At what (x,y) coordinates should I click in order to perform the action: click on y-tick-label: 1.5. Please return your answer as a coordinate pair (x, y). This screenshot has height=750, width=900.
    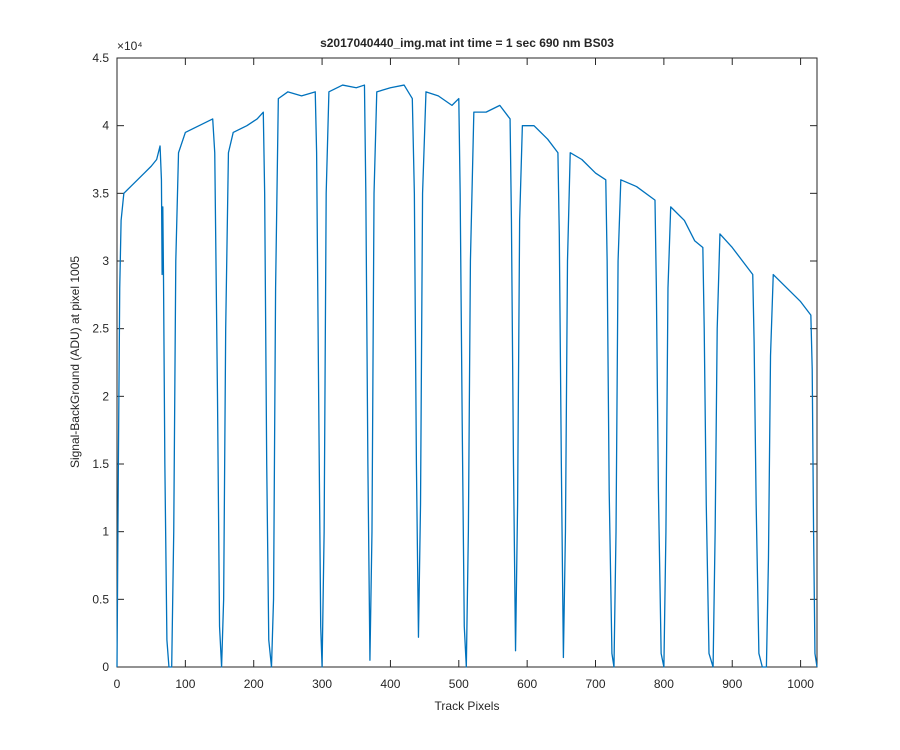
    Looking at the image, I should click on (100, 464).